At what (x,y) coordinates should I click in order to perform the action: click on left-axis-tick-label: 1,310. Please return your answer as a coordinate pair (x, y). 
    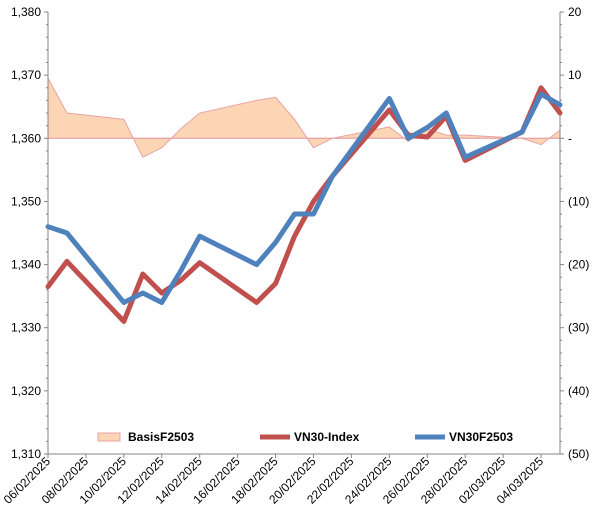
    Looking at the image, I should click on (26, 454).